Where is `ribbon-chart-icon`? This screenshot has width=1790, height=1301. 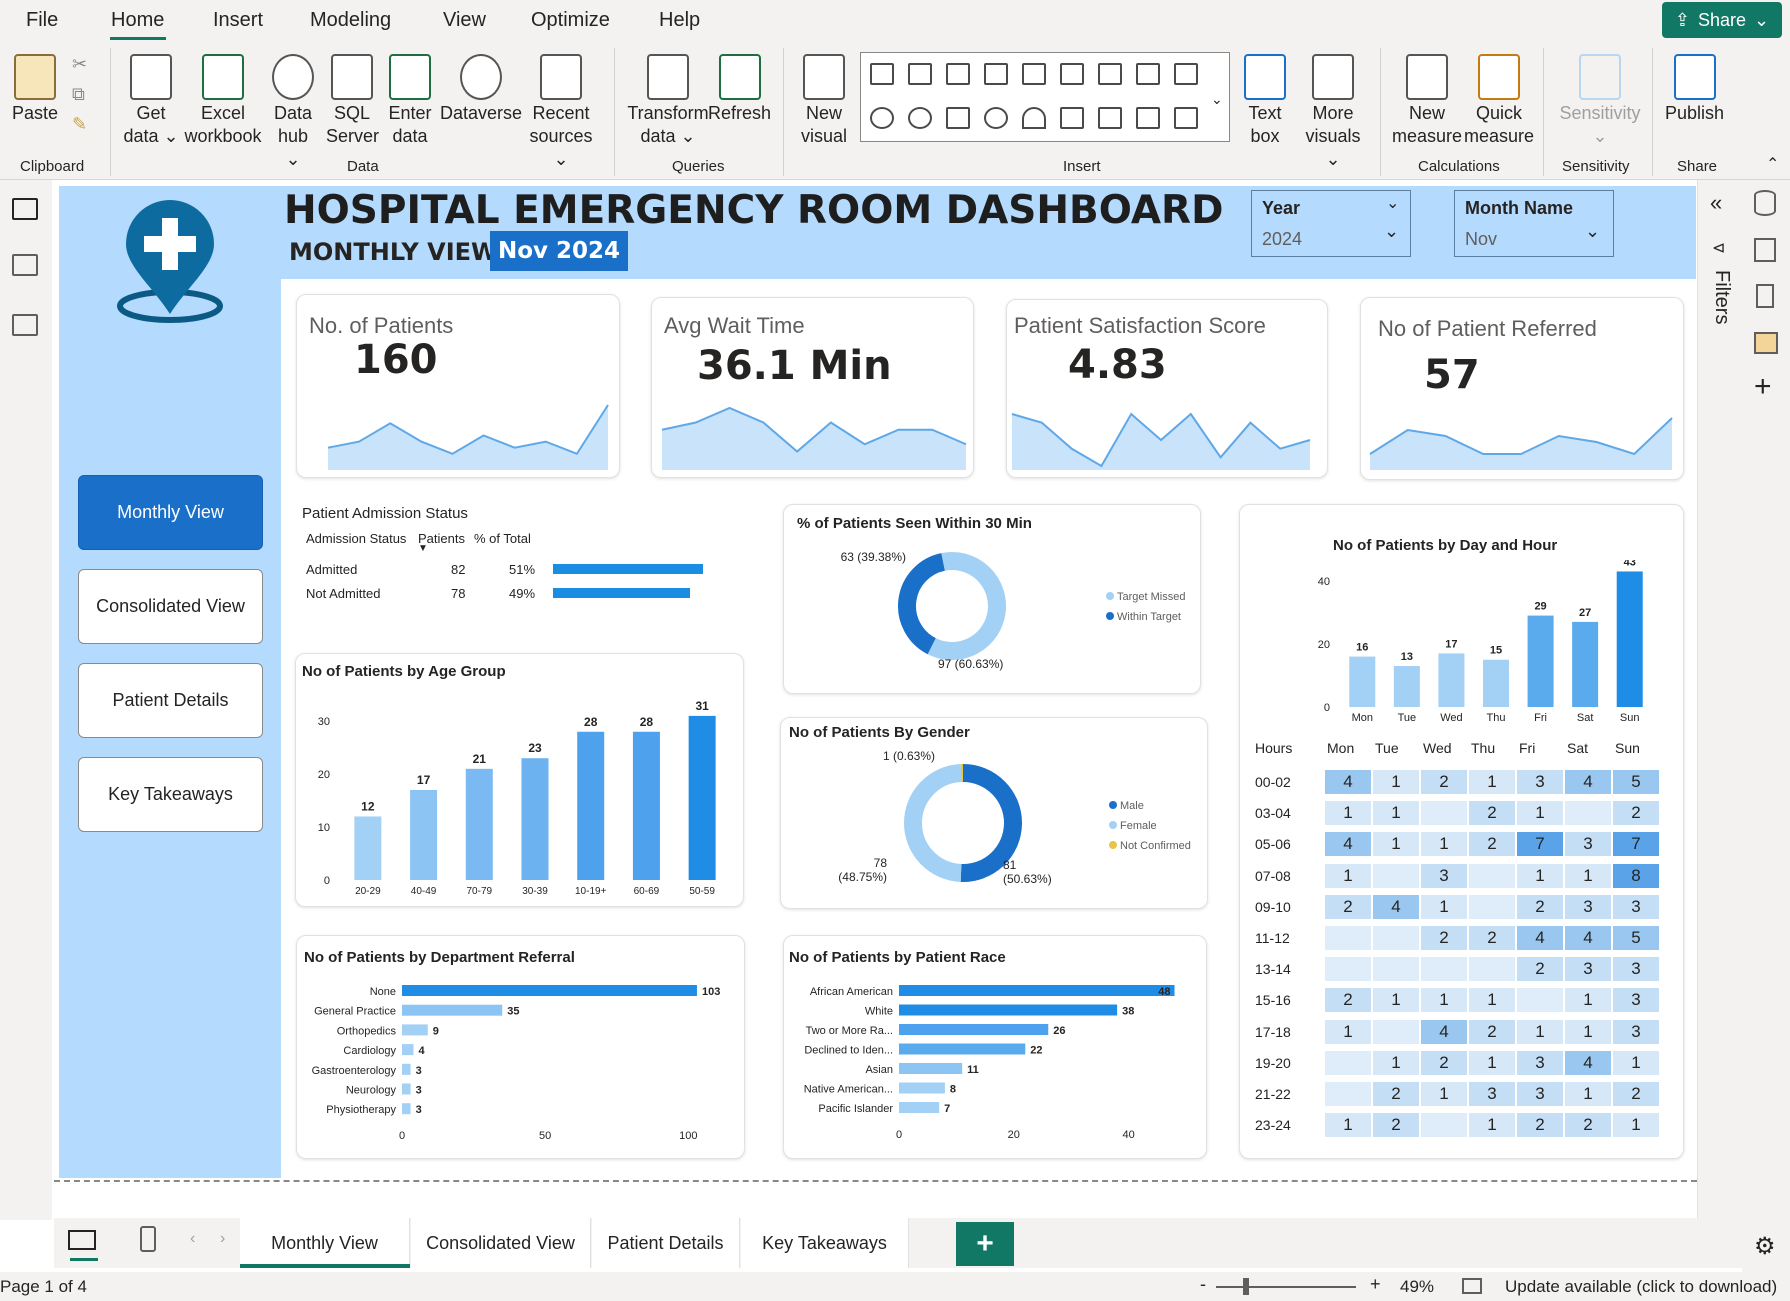 ribbon-chart-icon is located at coordinates (1186, 74).